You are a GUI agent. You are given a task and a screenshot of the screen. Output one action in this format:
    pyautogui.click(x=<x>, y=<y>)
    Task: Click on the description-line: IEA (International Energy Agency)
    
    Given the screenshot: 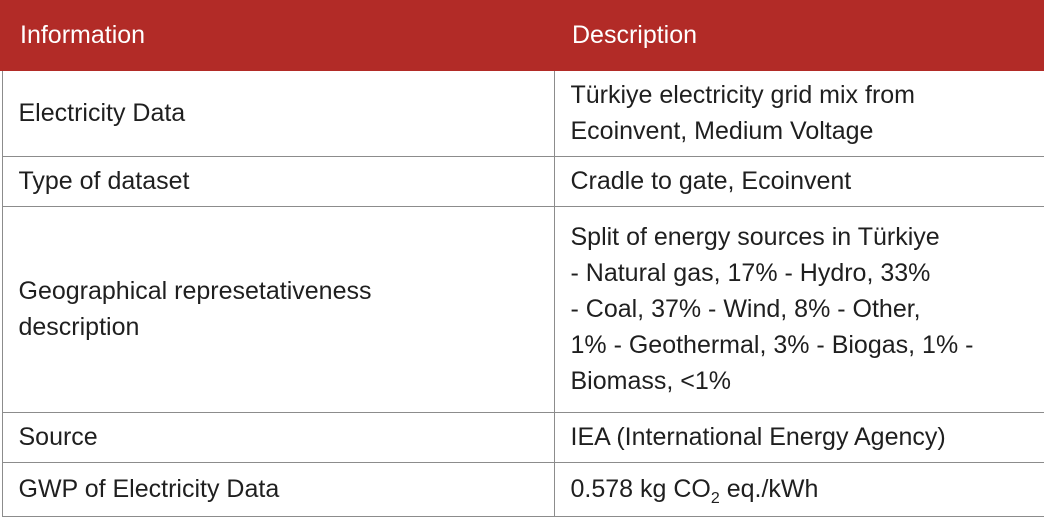 What is the action you would take?
    pyautogui.click(x=807, y=437)
    